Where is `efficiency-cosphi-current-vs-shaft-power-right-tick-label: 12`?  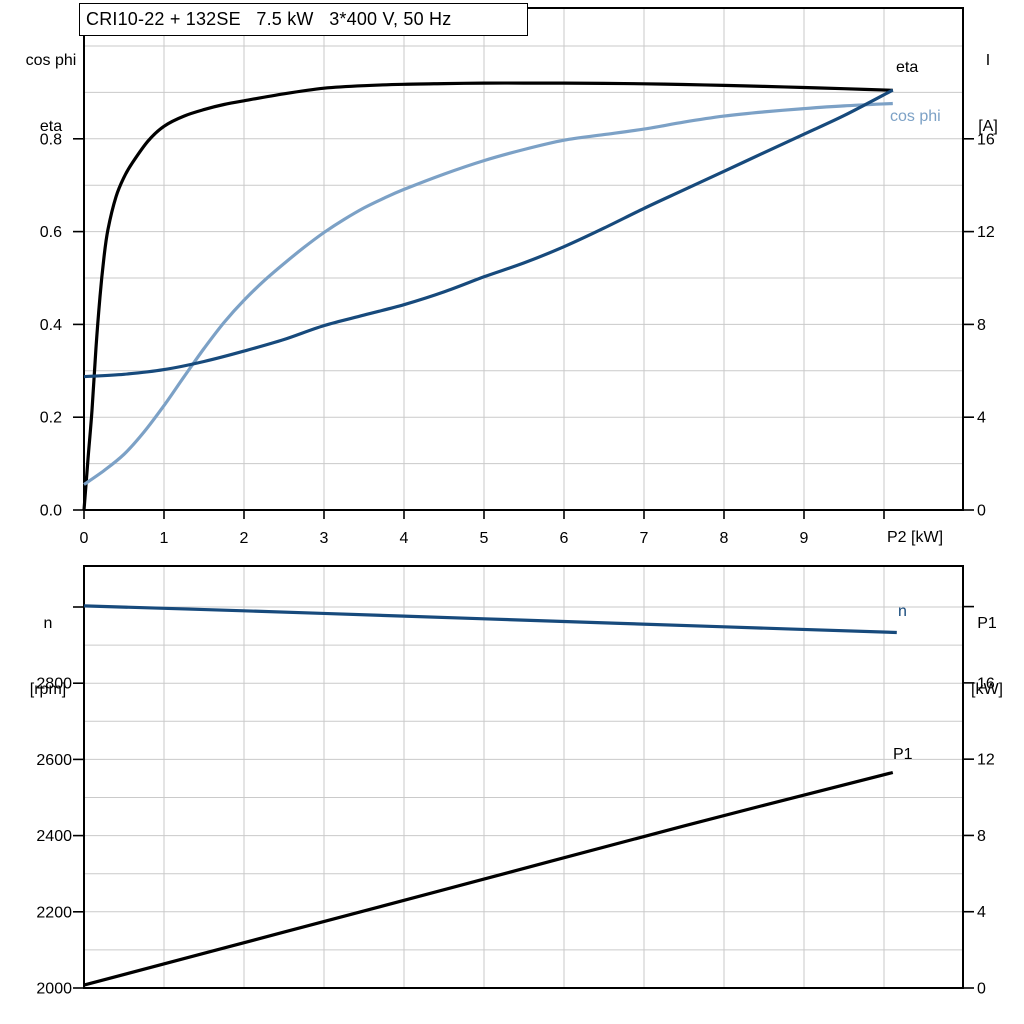 efficiency-cosphi-current-vs-shaft-power-right-tick-label: 12 is located at coordinates (986, 232).